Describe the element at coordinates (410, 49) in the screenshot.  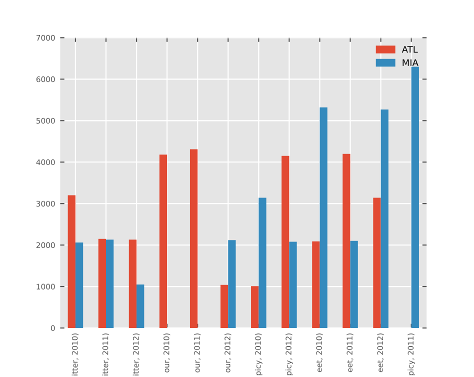
I see `legend-label: ATL` at that location.